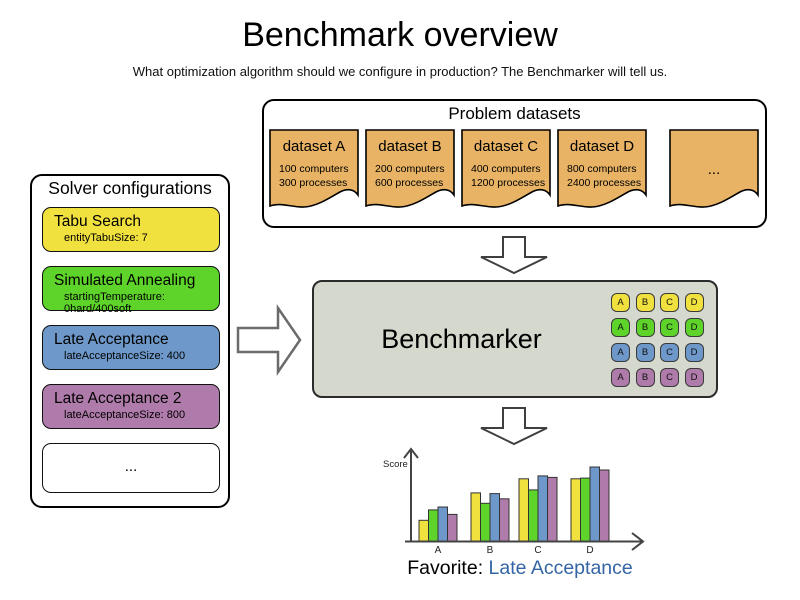 This screenshot has width=800, height=600. What do you see at coordinates (106, 238) in the screenshot?
I see `solver-param: entityTabuSize: 7` at bounding box center [106, 238].